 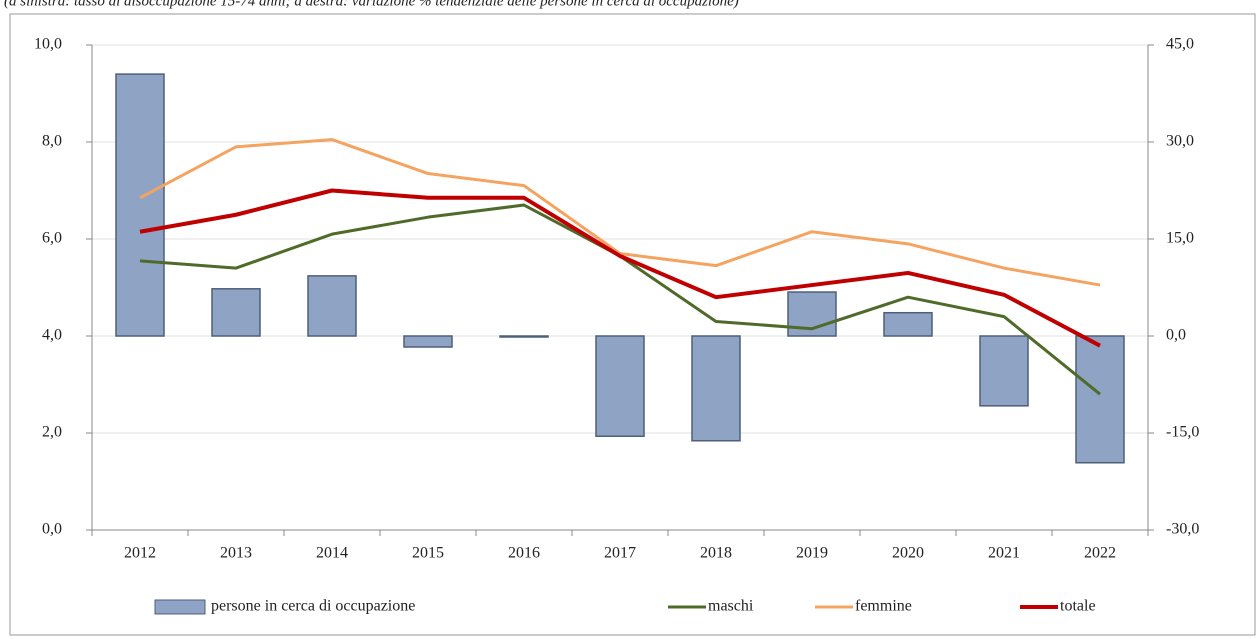 I want to click on y2-tick-label: -30,0, so click(x=1182, y=529).